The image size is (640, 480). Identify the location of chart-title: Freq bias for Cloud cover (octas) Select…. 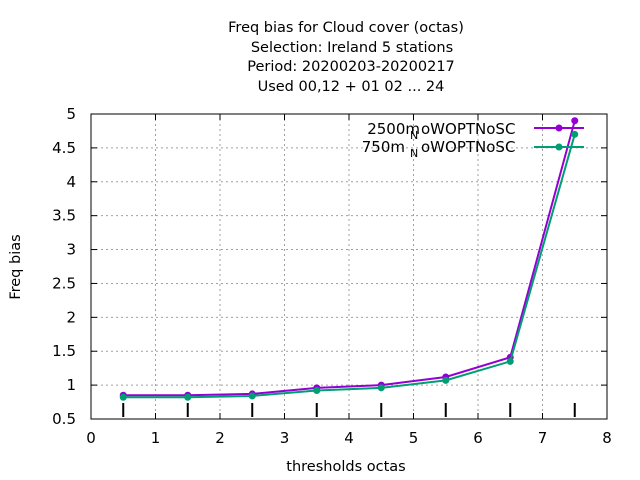
(346, 57).